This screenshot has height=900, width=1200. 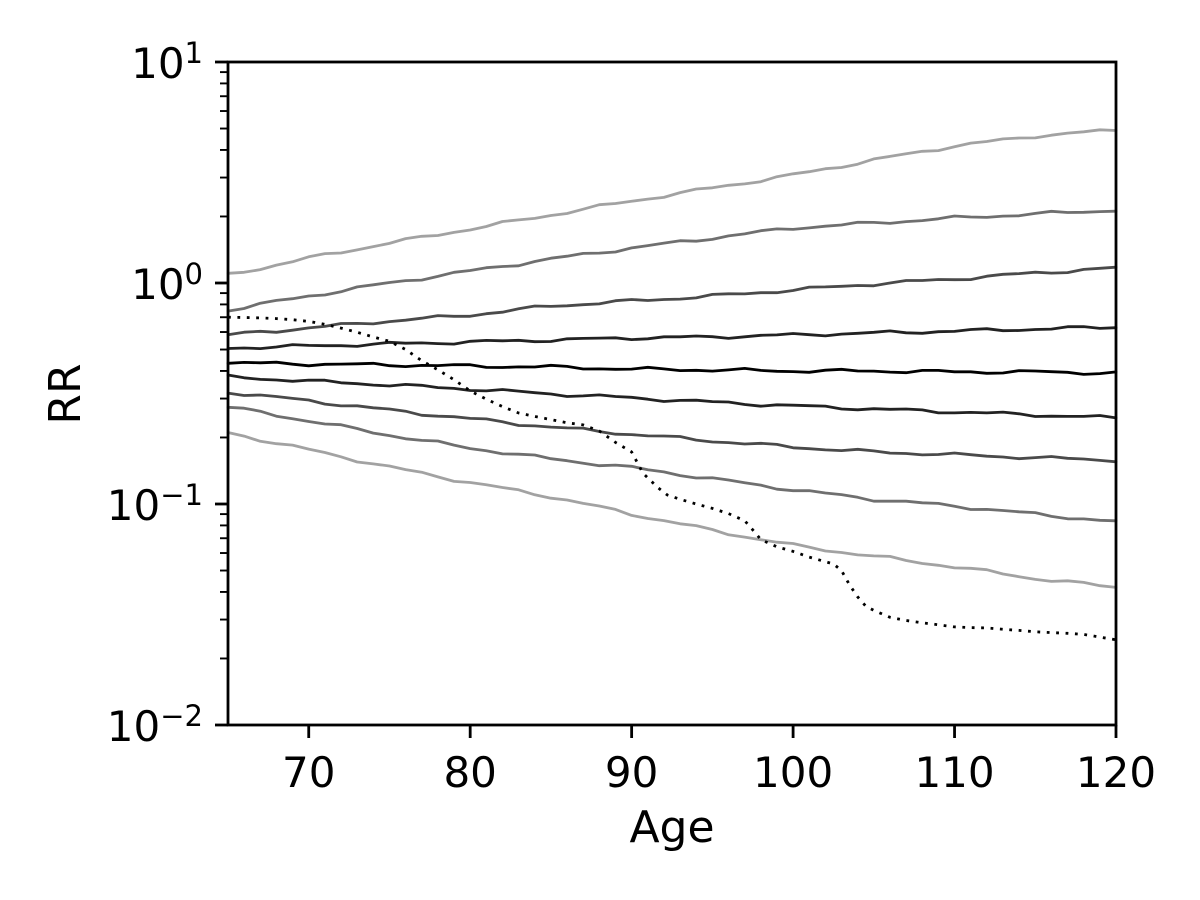 I want to click on y-axis-label: RR, so click(x=65, y=394).